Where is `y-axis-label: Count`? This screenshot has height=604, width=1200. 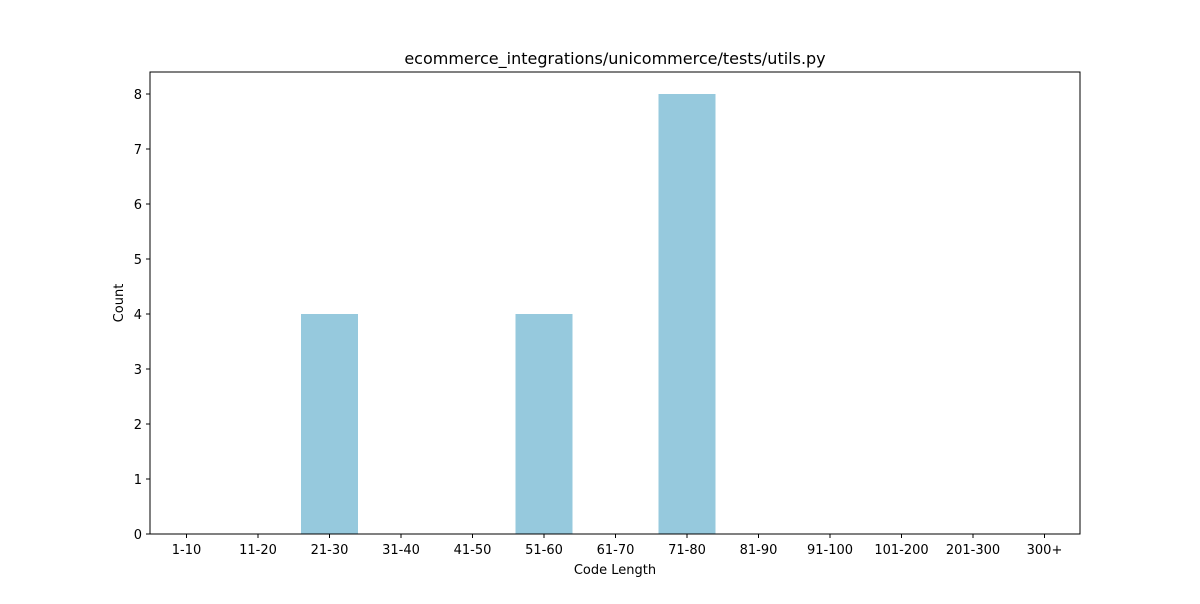 y-axis-label: Count is located at coordinates (119, 303).